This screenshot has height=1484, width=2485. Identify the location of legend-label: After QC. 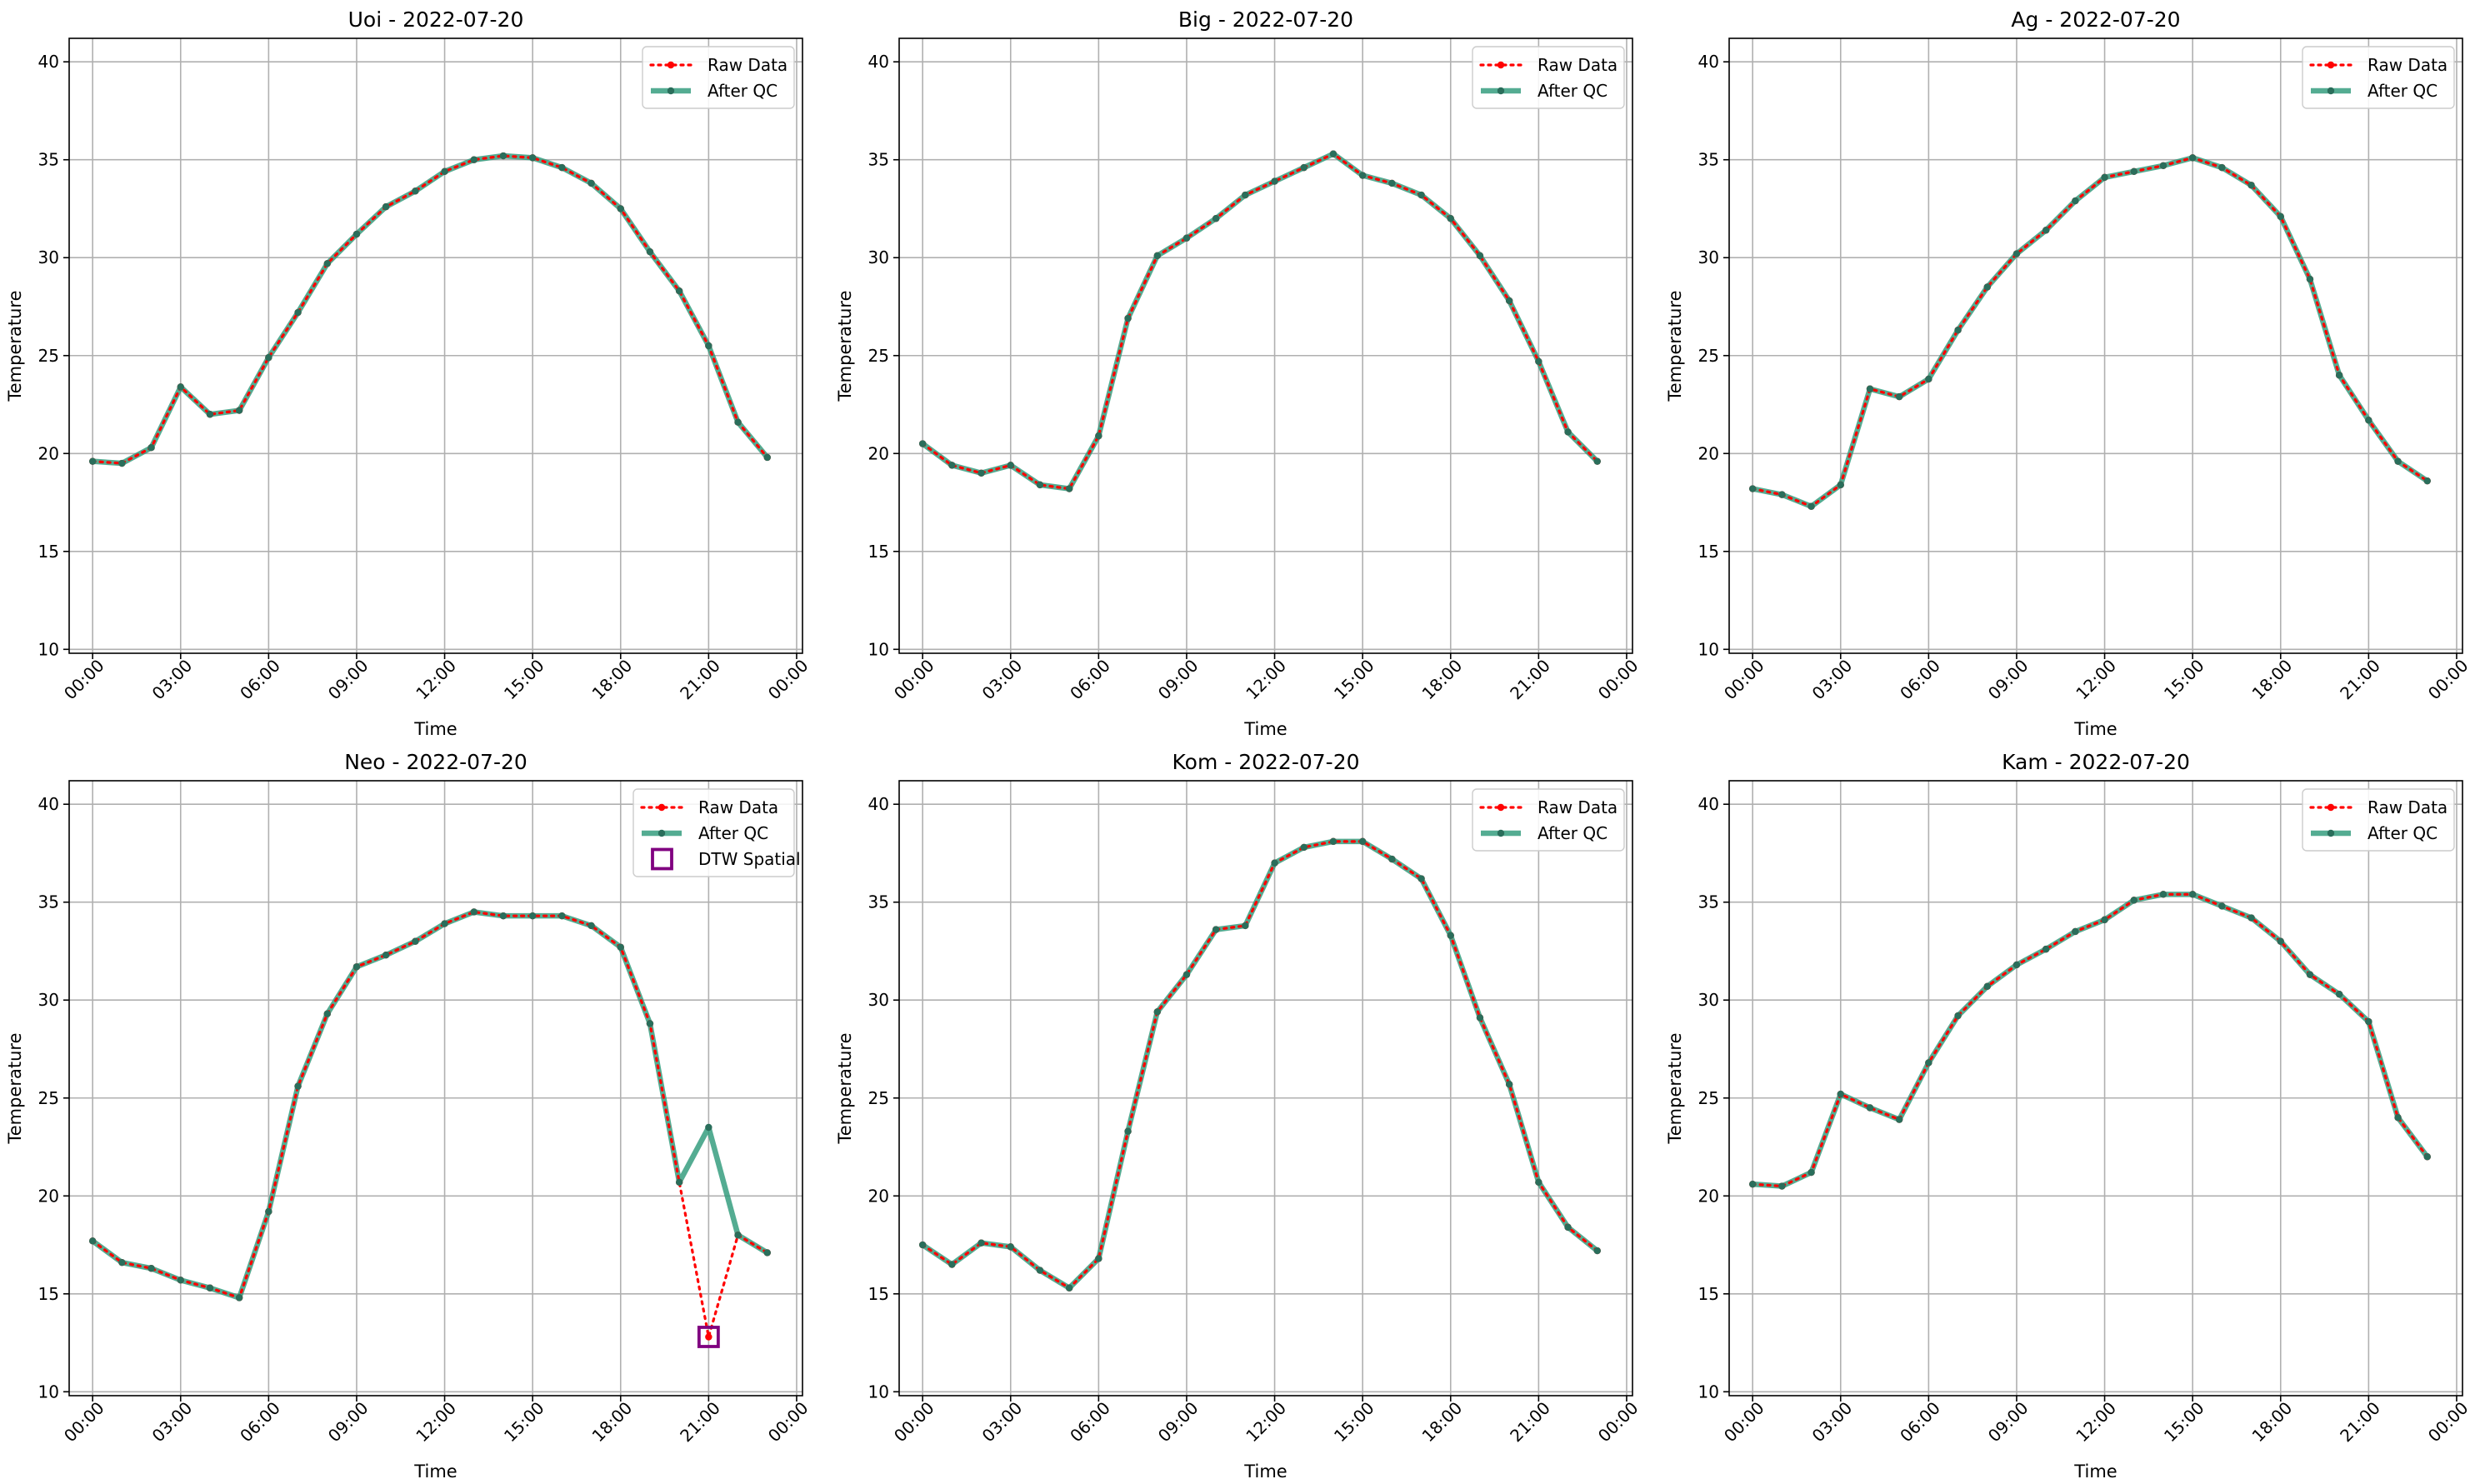
(1573, 833).